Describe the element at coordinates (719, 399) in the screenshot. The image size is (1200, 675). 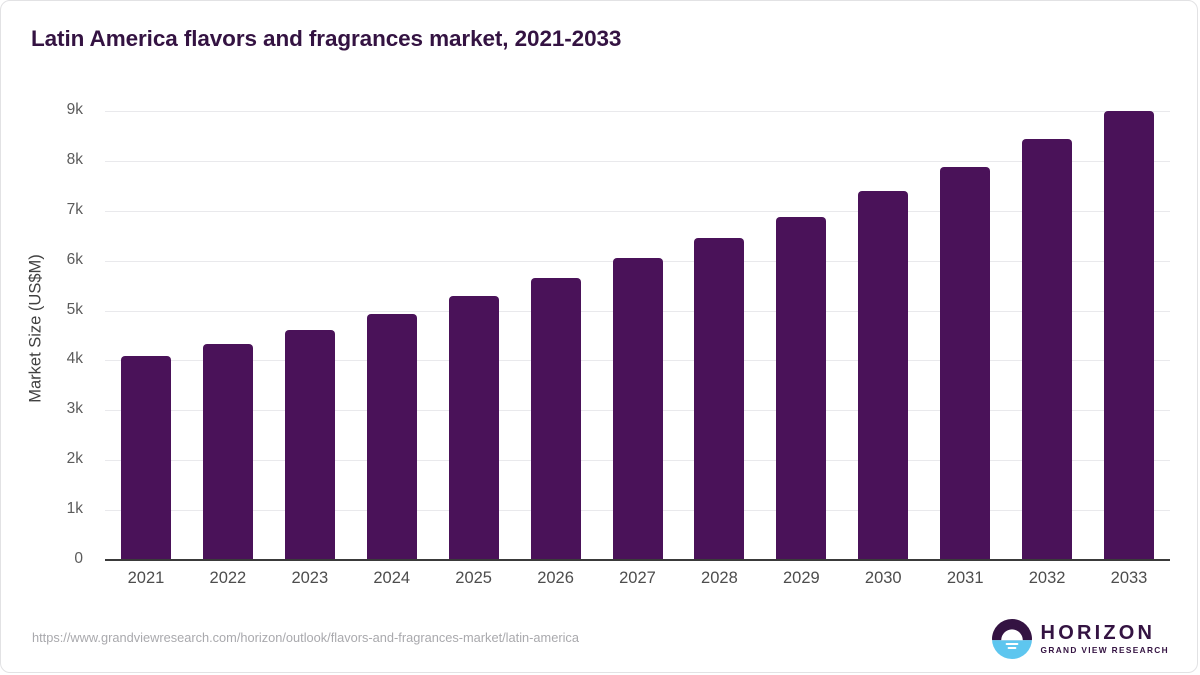
I see `bar-2028` at that location.